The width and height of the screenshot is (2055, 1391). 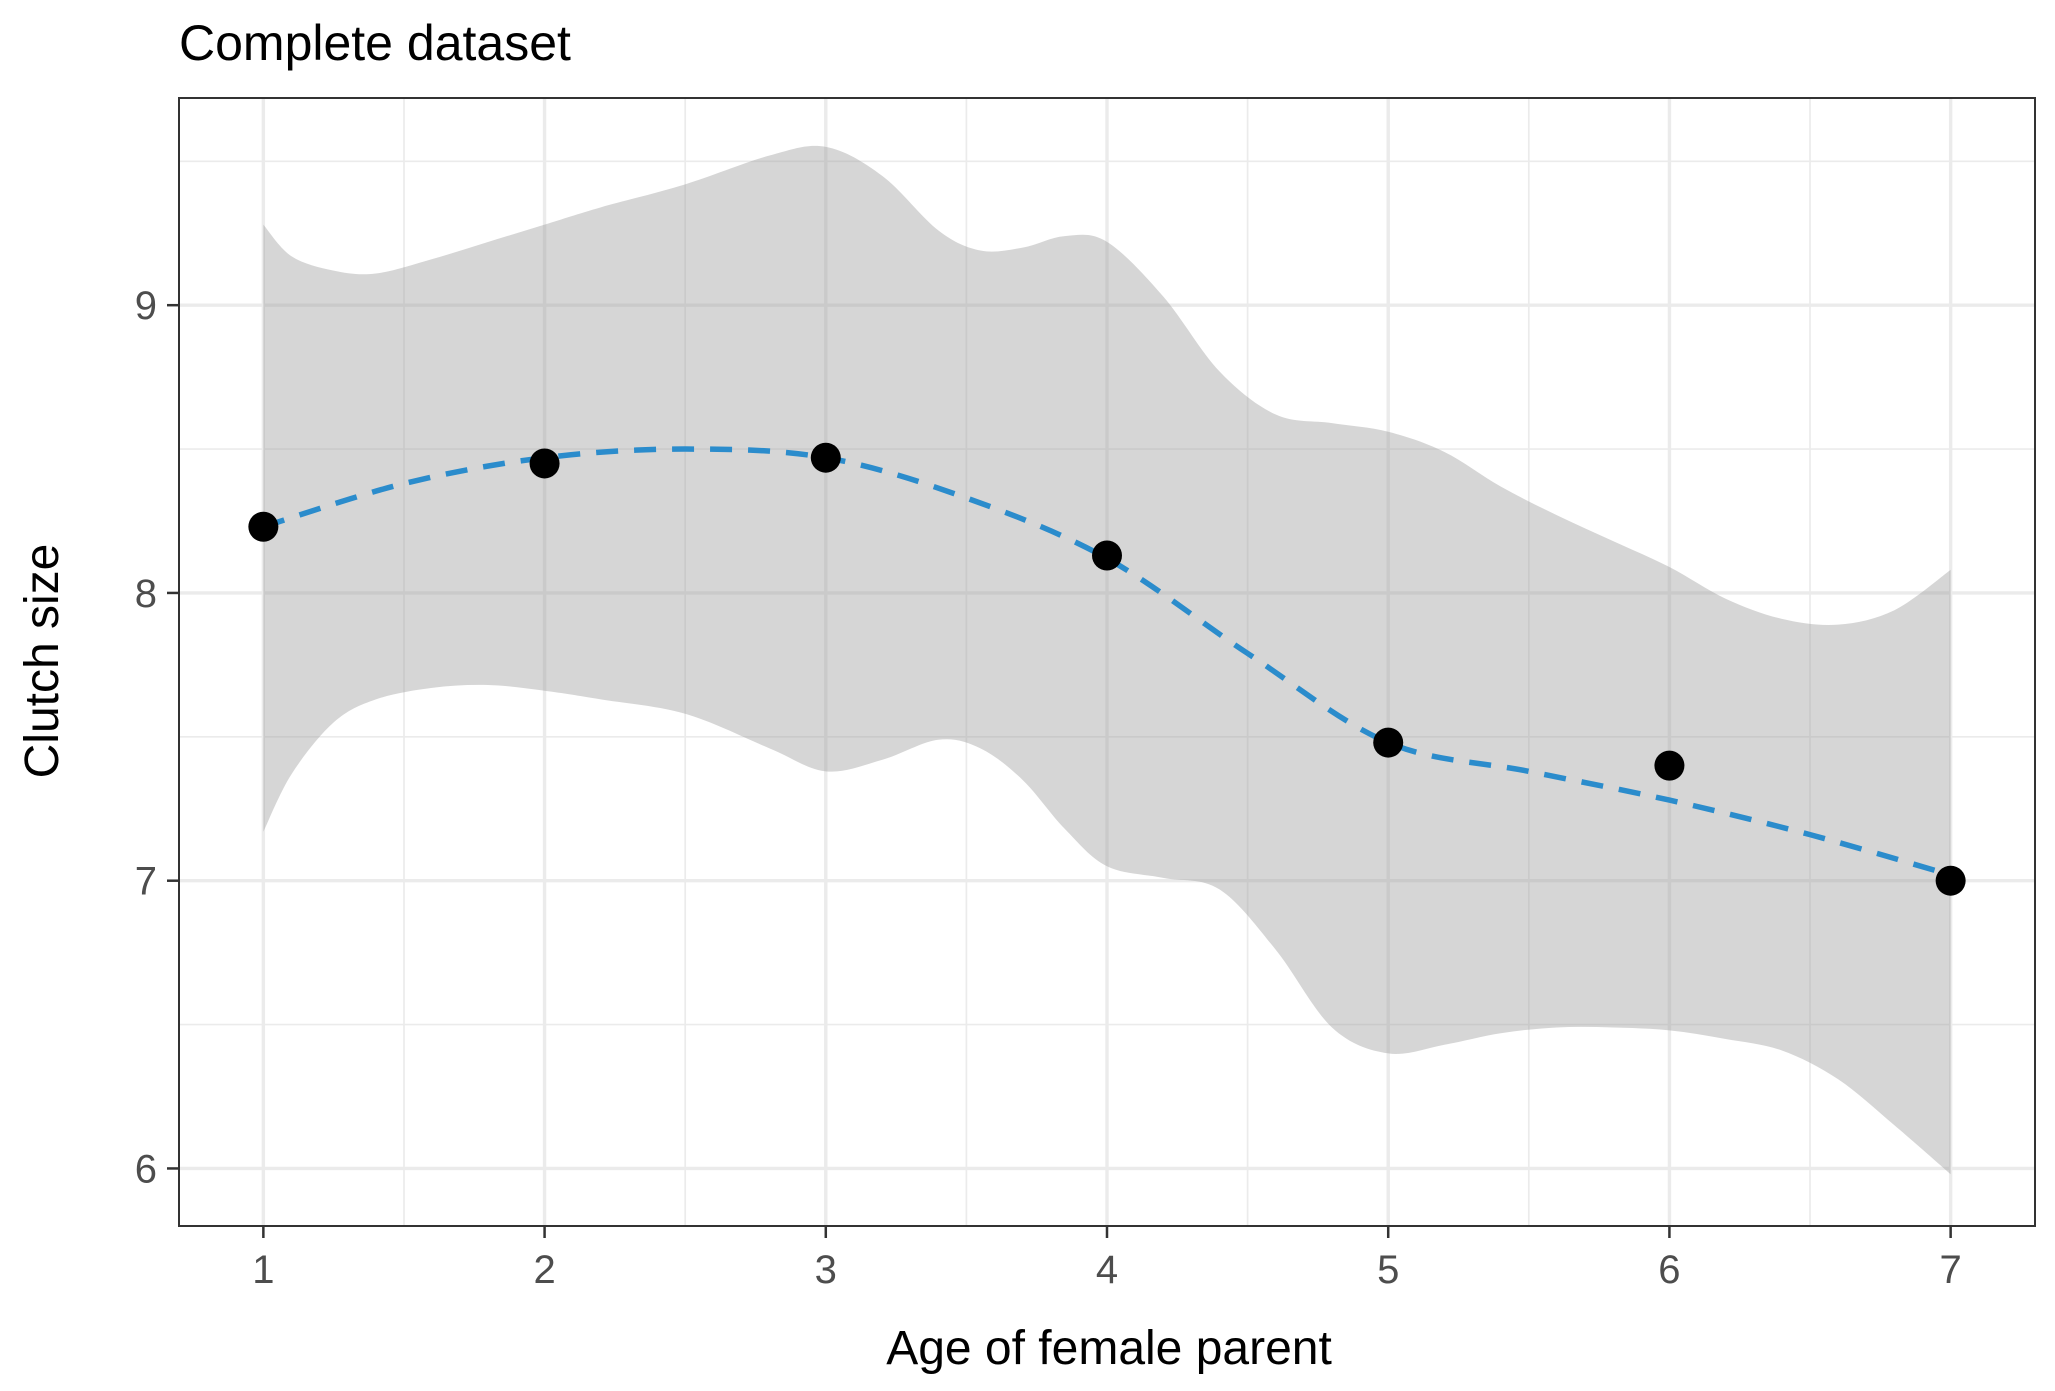 What do you see at coordinates (157, 737) in the screenshot?
I see `y-axis: 6 7 8 9` at bounding box center [157, 737].